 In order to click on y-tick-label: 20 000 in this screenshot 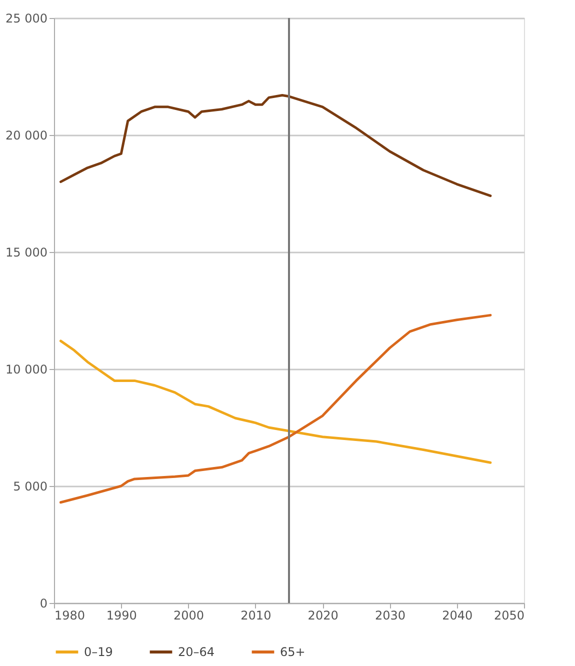, I will do `click(27, 135)`.